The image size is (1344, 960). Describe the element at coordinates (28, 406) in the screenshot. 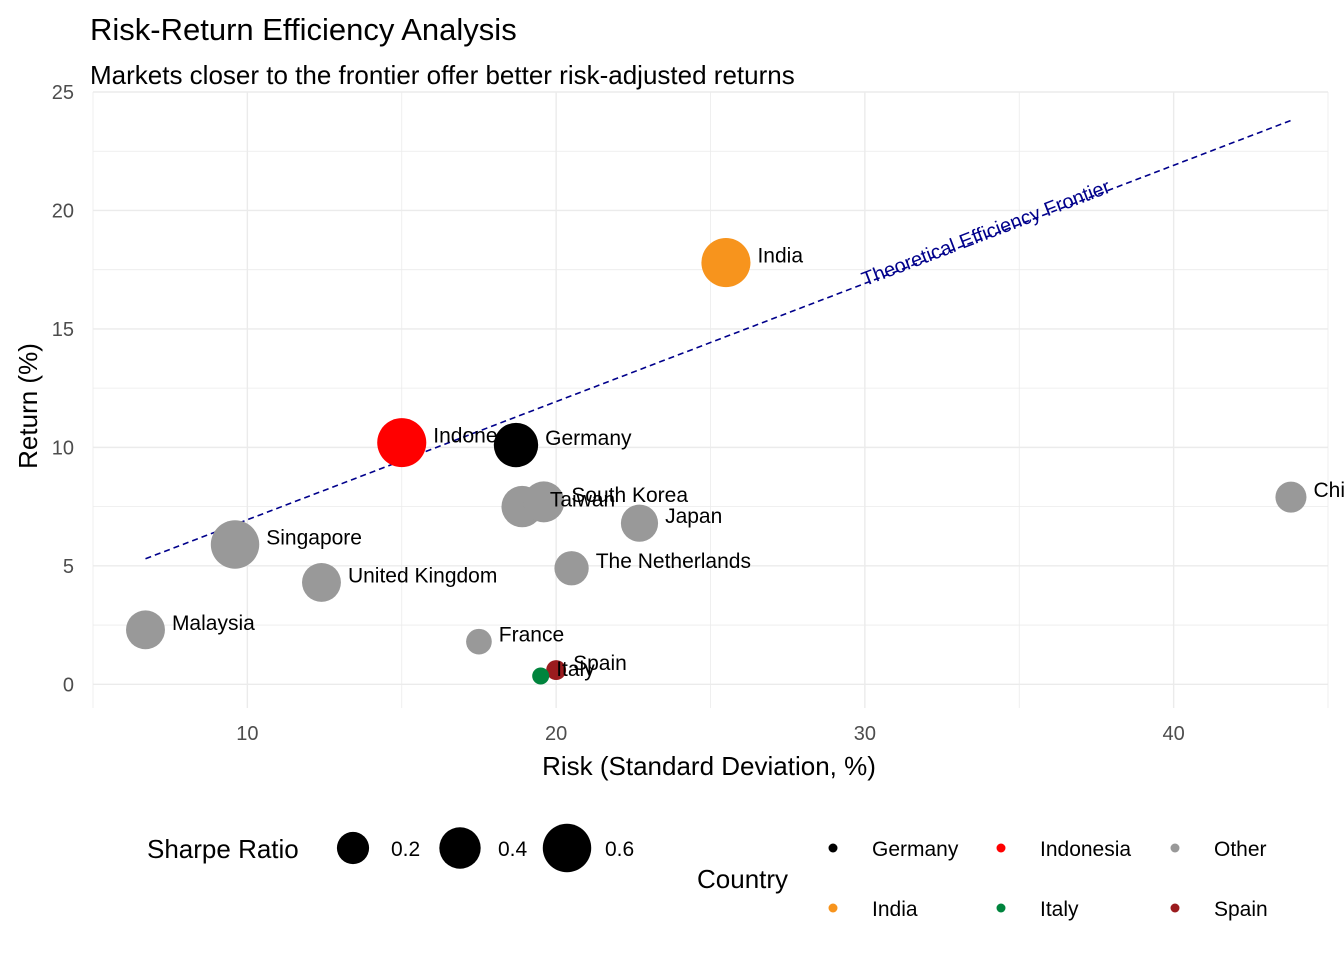

I see `y-axis-label: Return (%)` at that location.